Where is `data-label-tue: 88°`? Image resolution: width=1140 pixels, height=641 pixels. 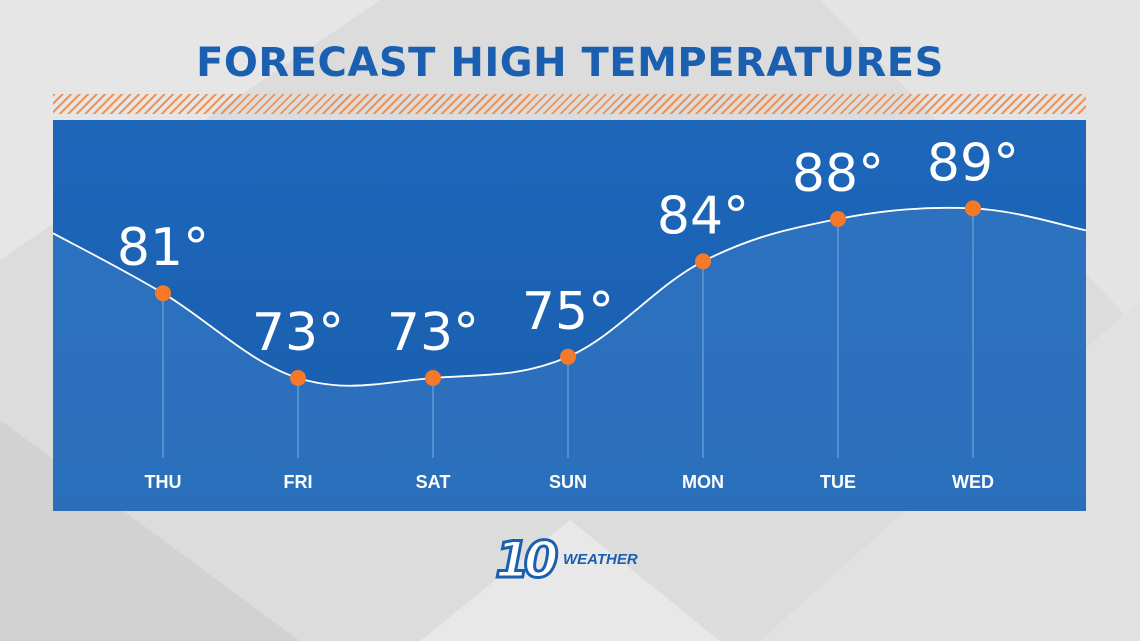 data-label-tue: 88° is located at coordinates (838, 174).